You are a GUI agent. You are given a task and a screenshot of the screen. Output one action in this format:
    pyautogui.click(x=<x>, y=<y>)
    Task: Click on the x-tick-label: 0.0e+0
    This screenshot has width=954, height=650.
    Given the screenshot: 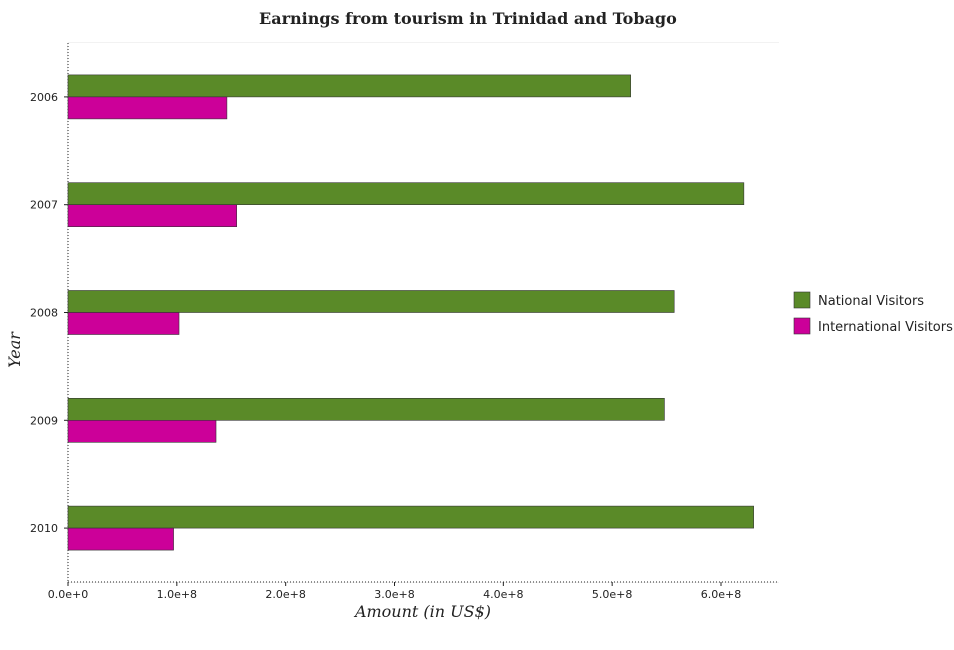 What is the action you would take?
    pyautogui.click(x=68, y=594)
    